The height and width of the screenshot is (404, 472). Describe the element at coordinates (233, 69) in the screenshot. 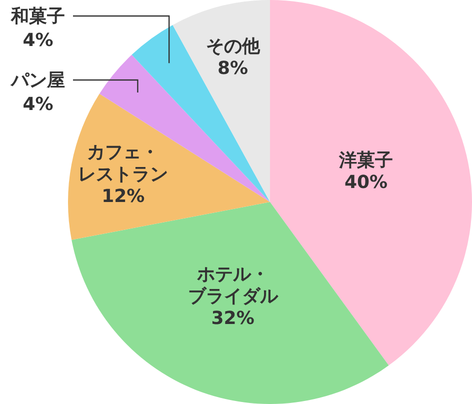

I see `data-label: 8%` at that location.